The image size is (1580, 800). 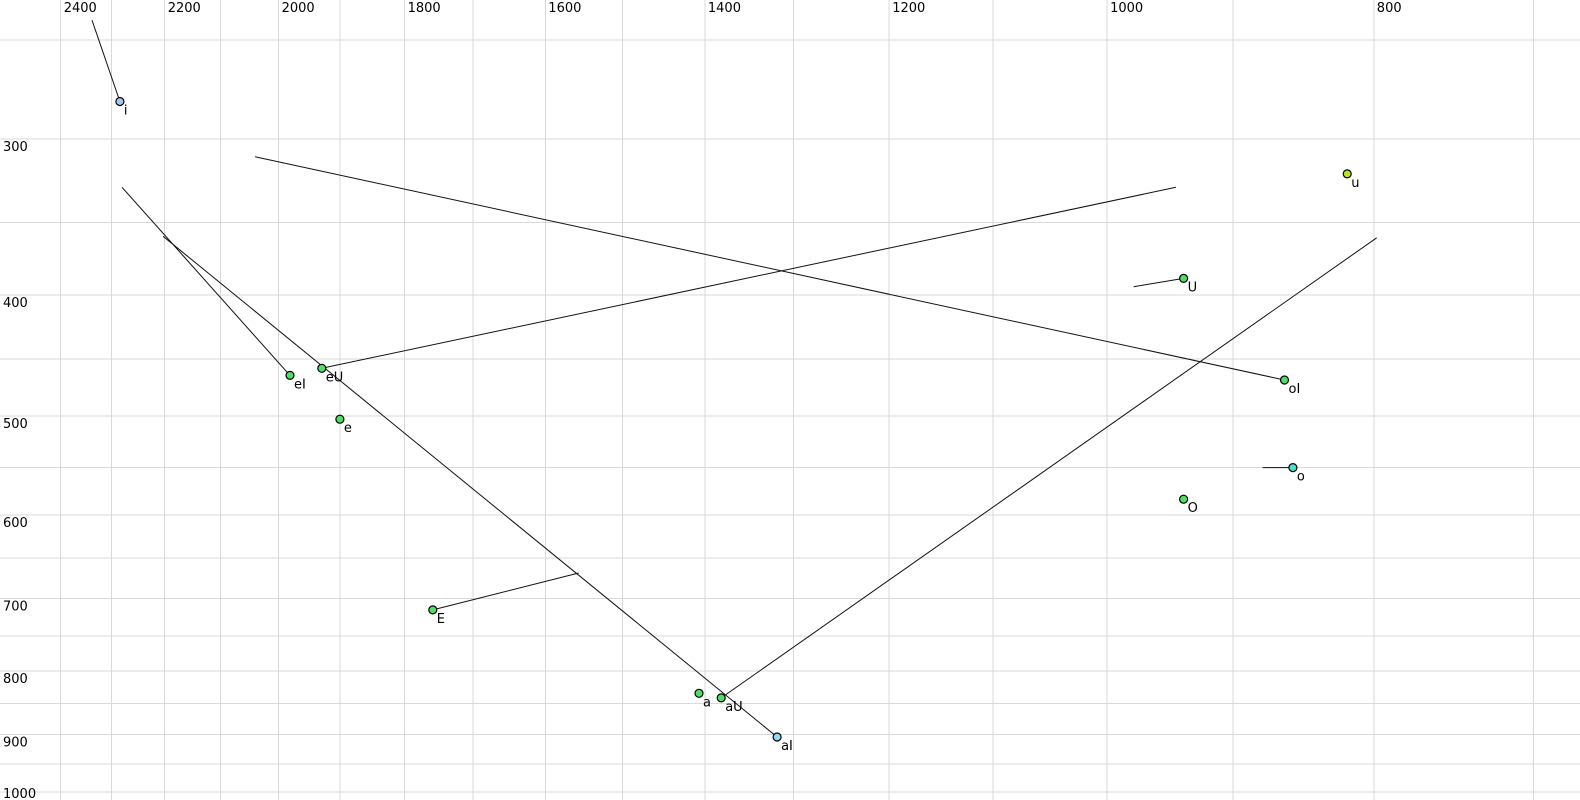 I want to click on vowel-point-o, so click(x=1293, y=468).